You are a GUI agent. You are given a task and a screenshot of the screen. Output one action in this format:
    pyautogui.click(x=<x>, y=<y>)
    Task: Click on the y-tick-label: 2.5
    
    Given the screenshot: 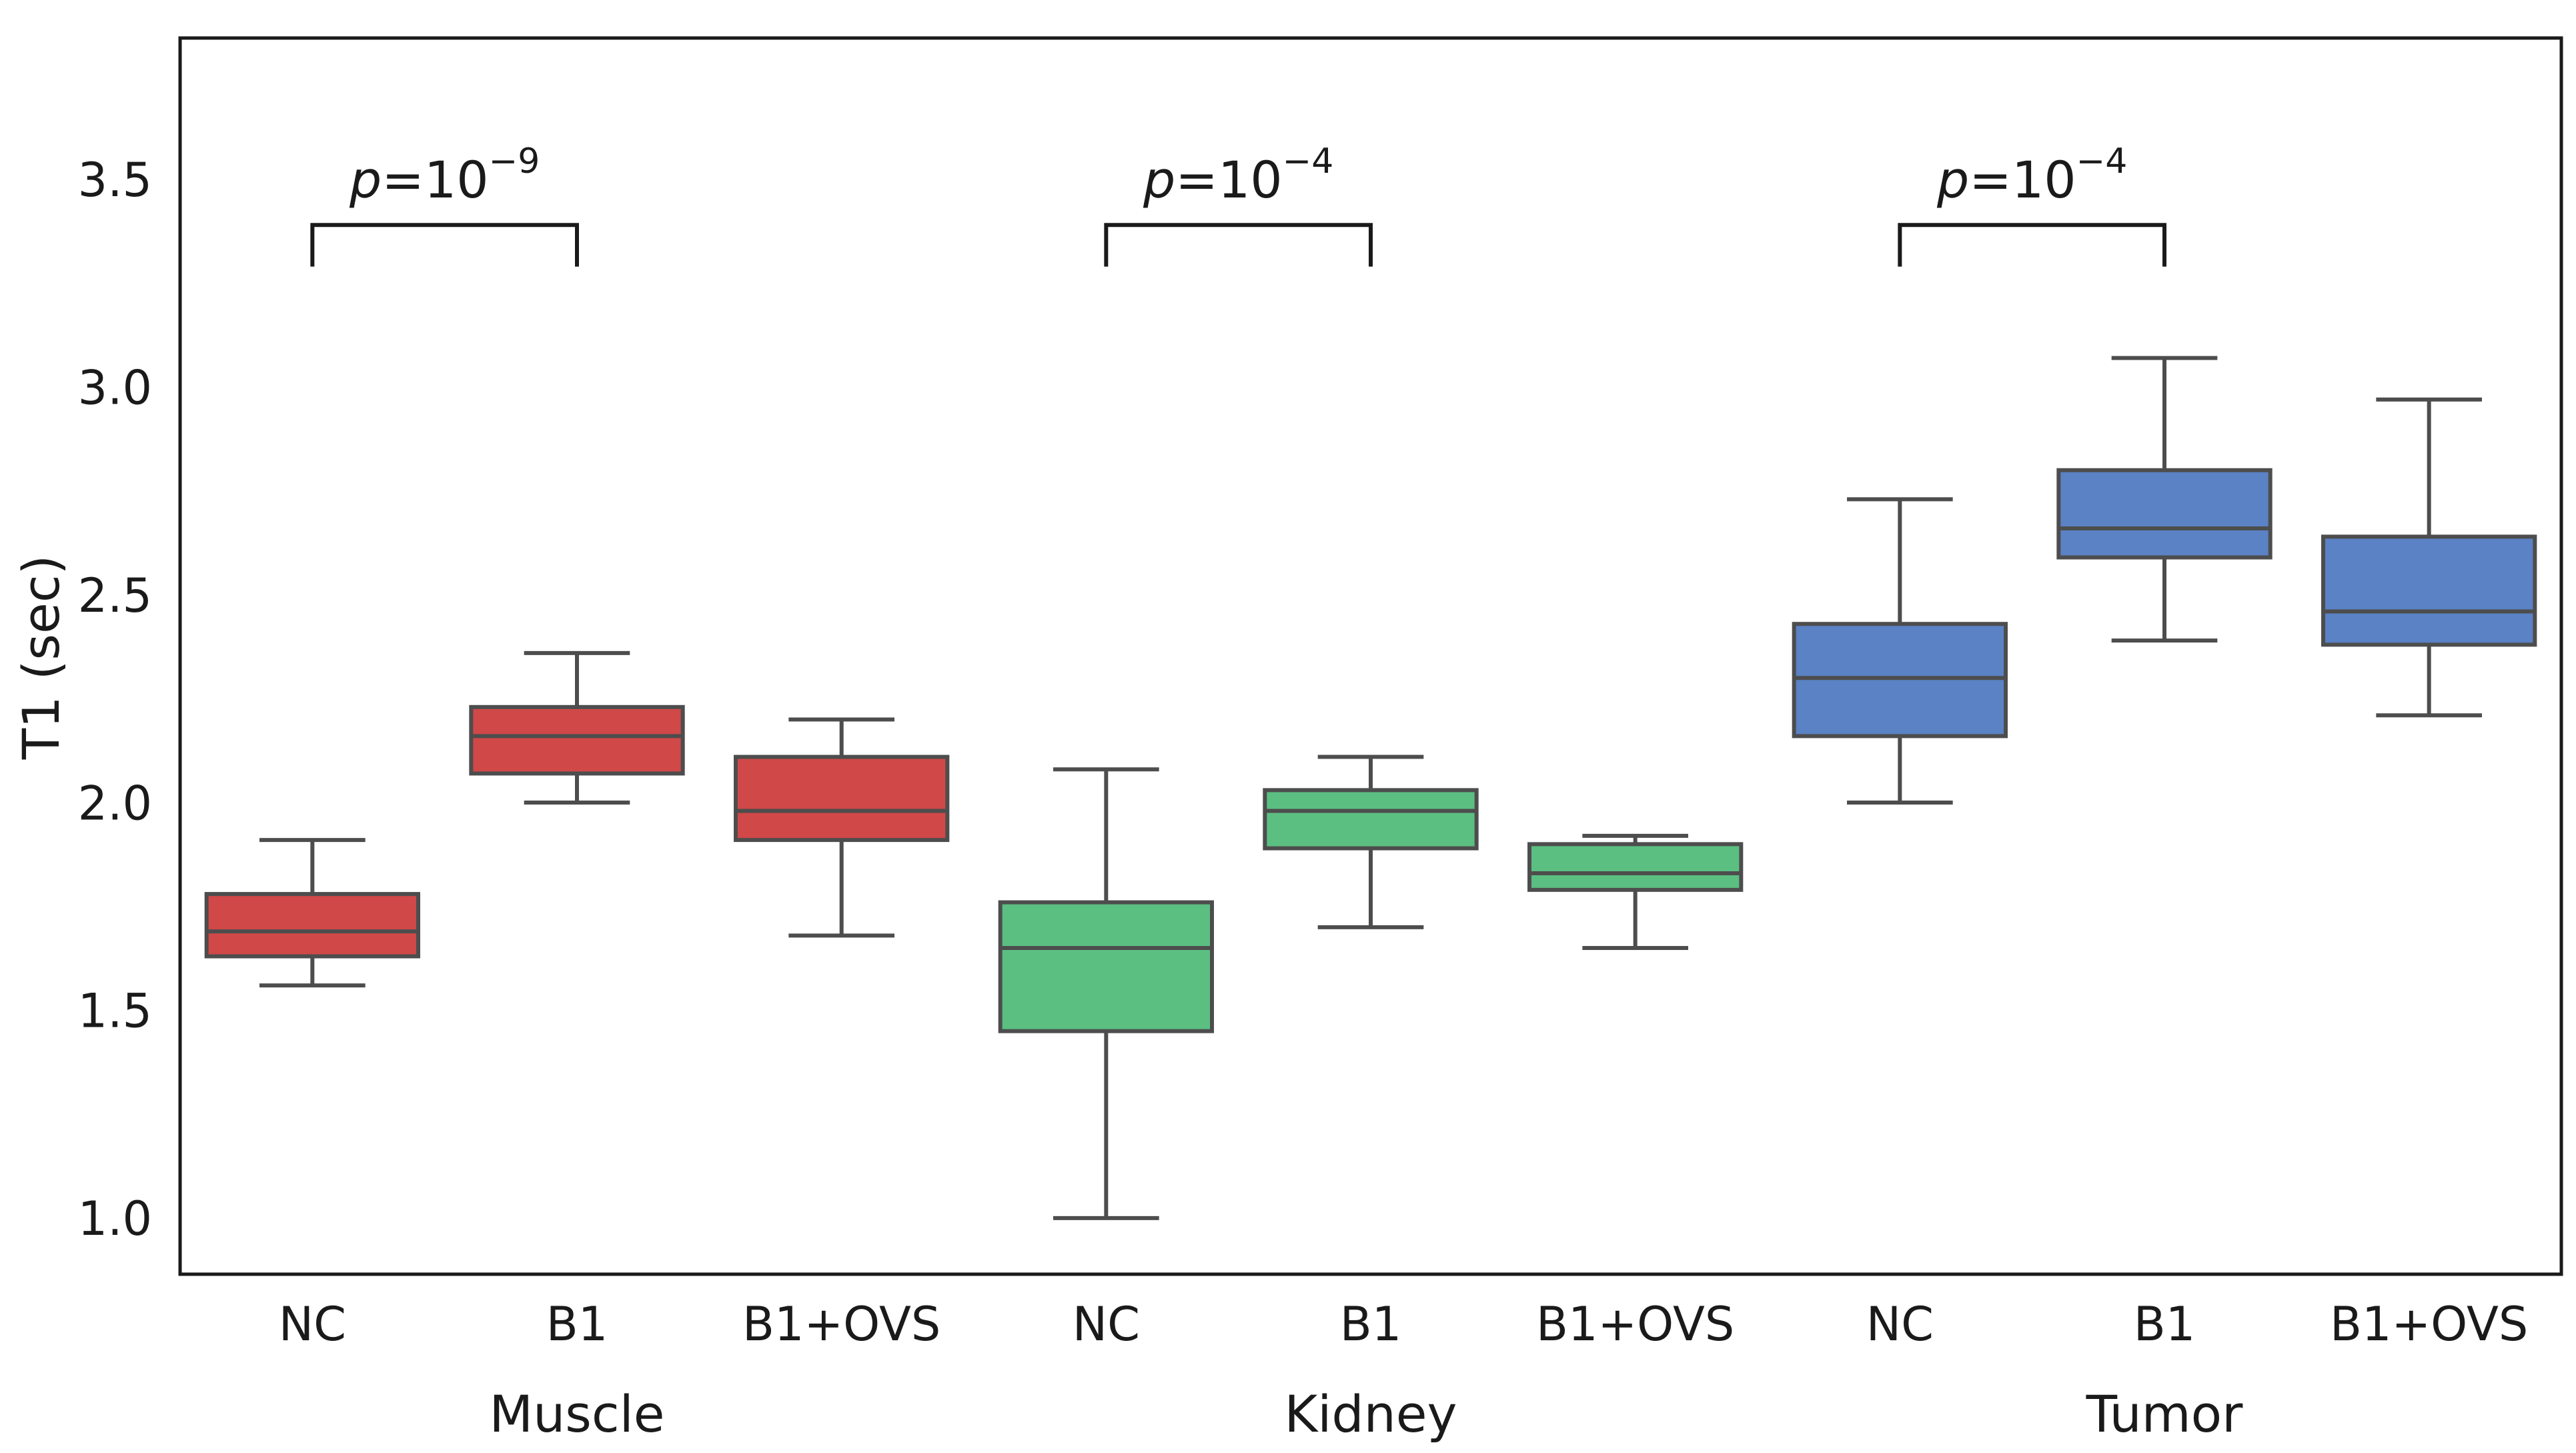 What is the action you would take?
    pyautogui.click(x=115, y=595)
    